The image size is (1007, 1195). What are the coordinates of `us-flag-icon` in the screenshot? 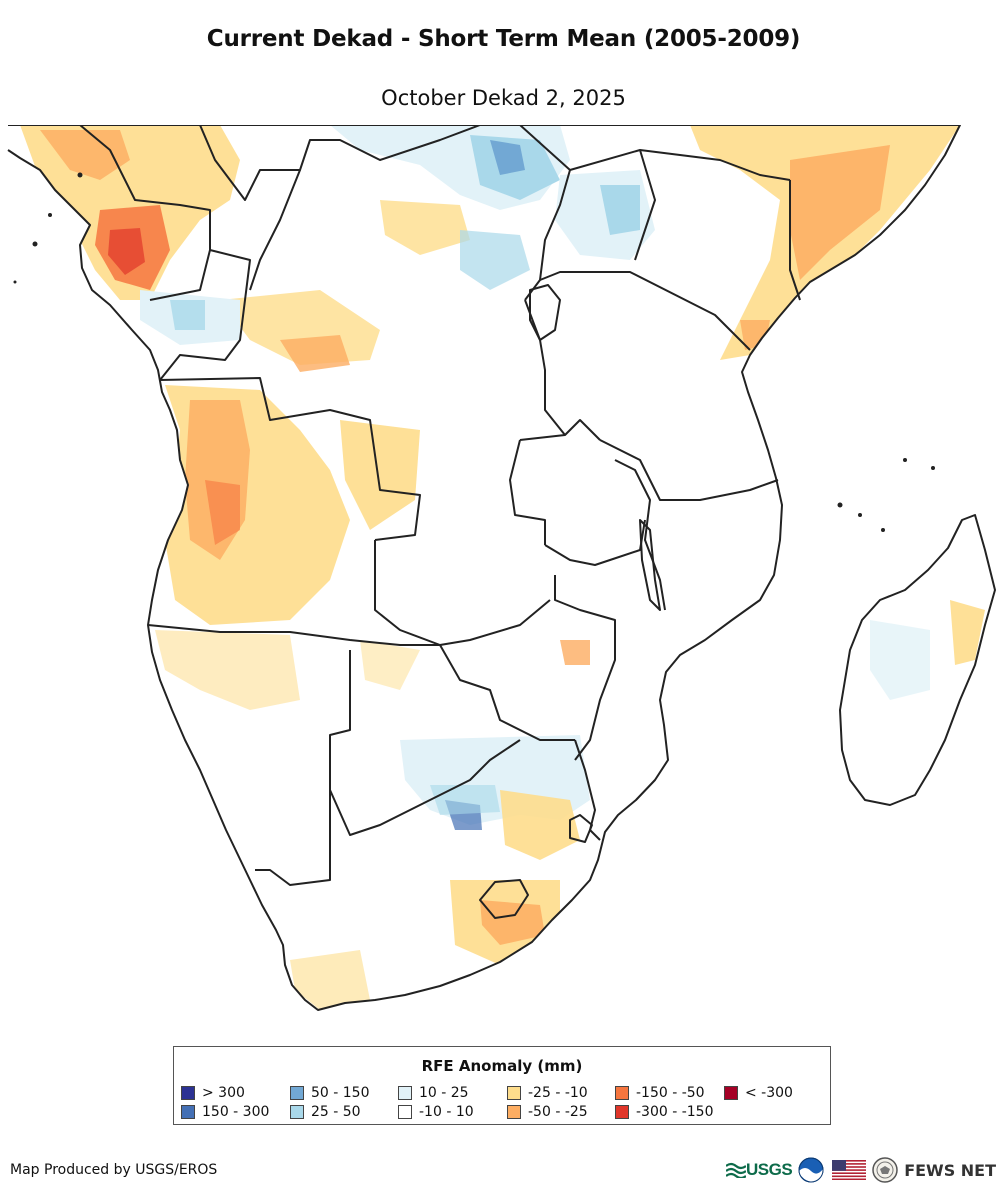 It's located at (849, 1170).